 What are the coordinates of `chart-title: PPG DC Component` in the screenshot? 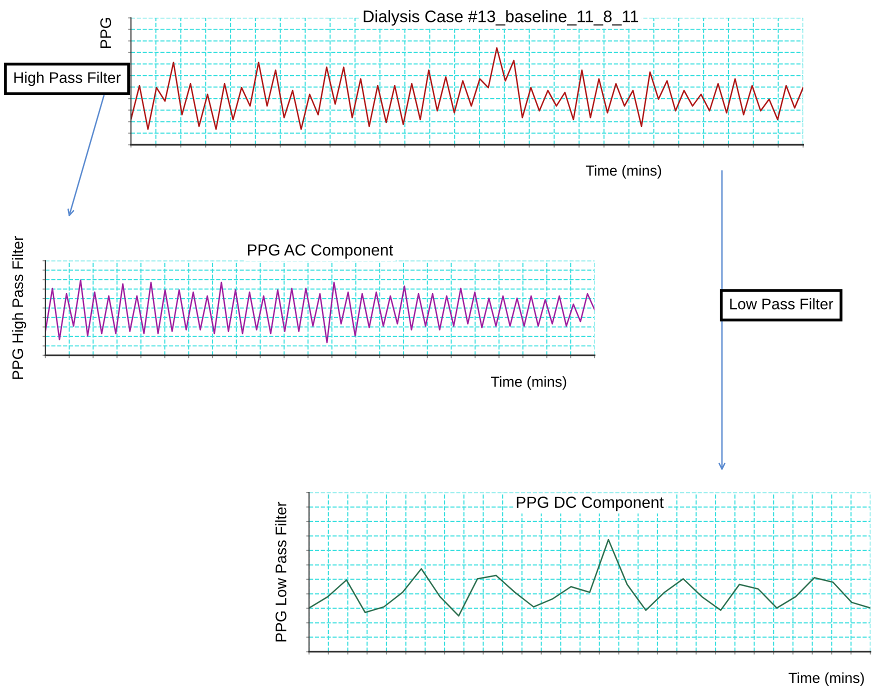 It's located at (590, 504).